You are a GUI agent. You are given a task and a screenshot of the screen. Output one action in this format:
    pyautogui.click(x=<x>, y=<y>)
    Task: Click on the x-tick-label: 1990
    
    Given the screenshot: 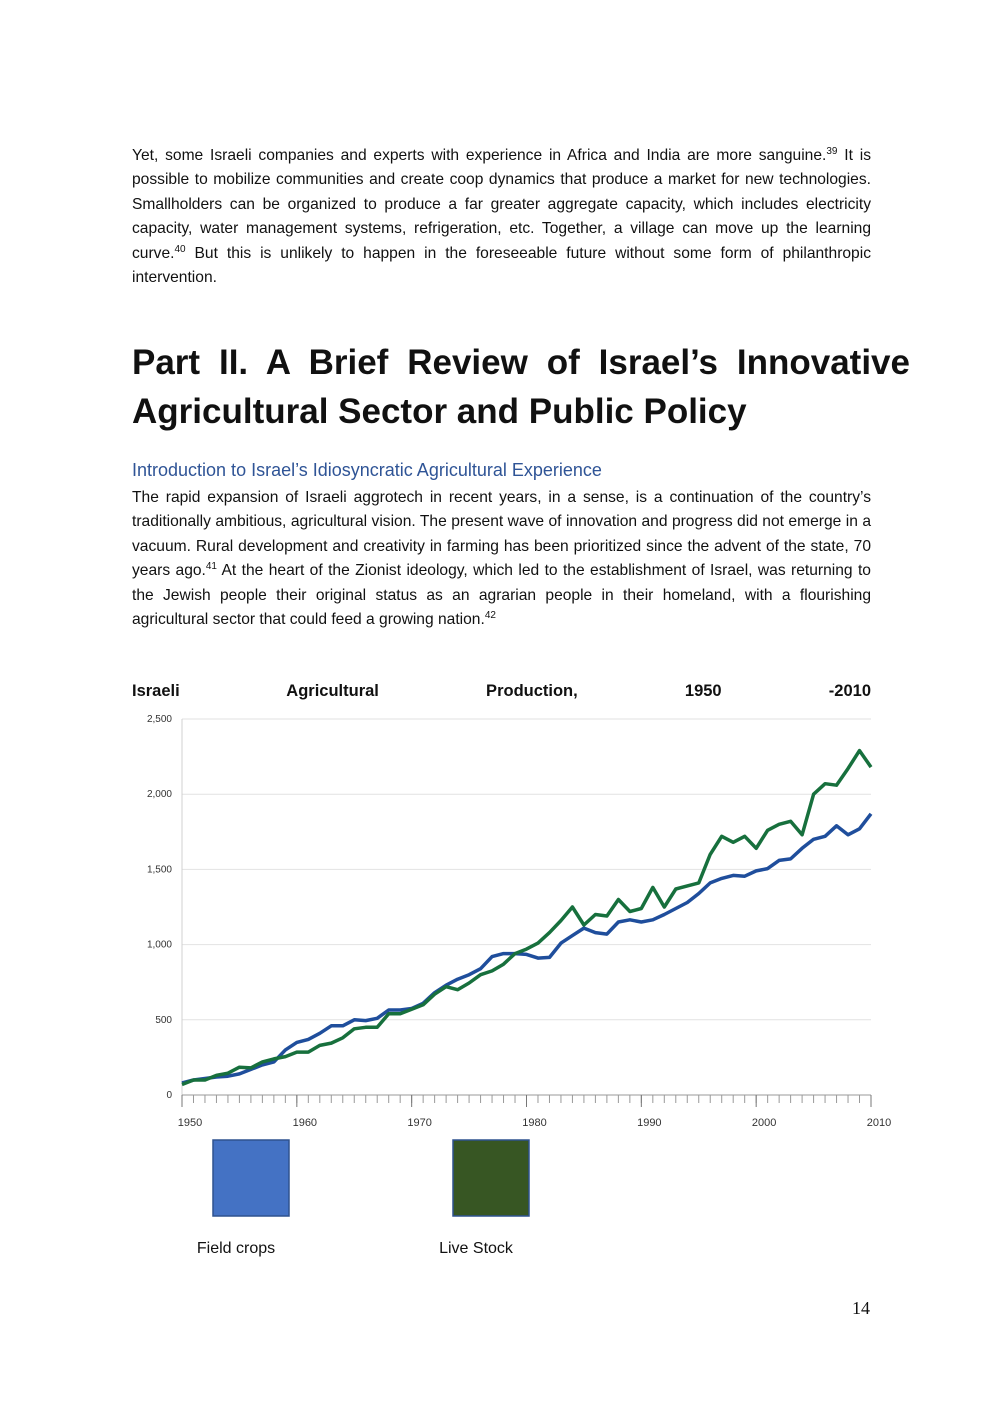 What is the action you would take?
    pyautogui.click(x=649, y=1123)
    